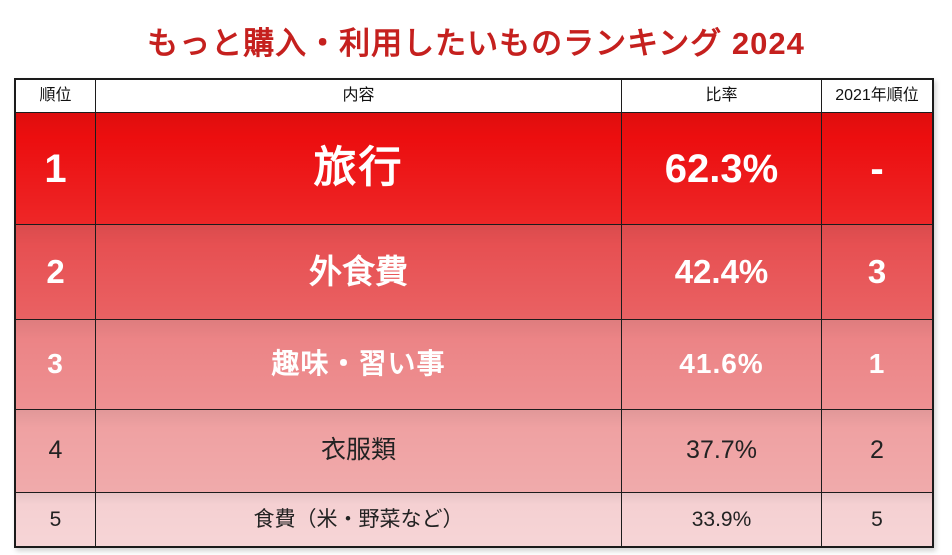 The width and height of the screenshot is (952, 555). I want to click on item-cell: 外食費, so click(359, 272).